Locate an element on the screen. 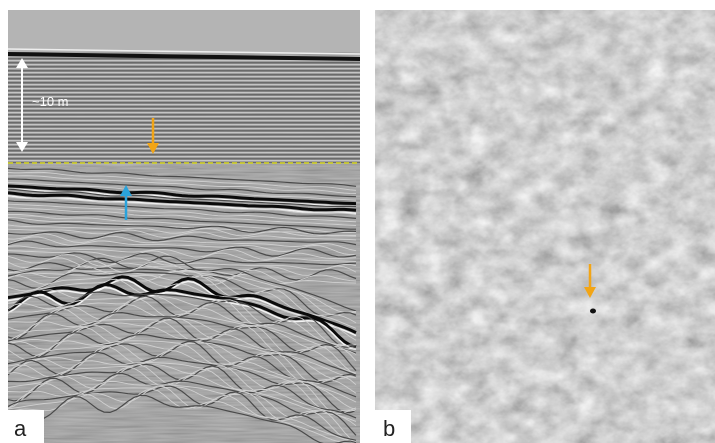  scale-label: ~10 m is located at coordinates (50, 101).